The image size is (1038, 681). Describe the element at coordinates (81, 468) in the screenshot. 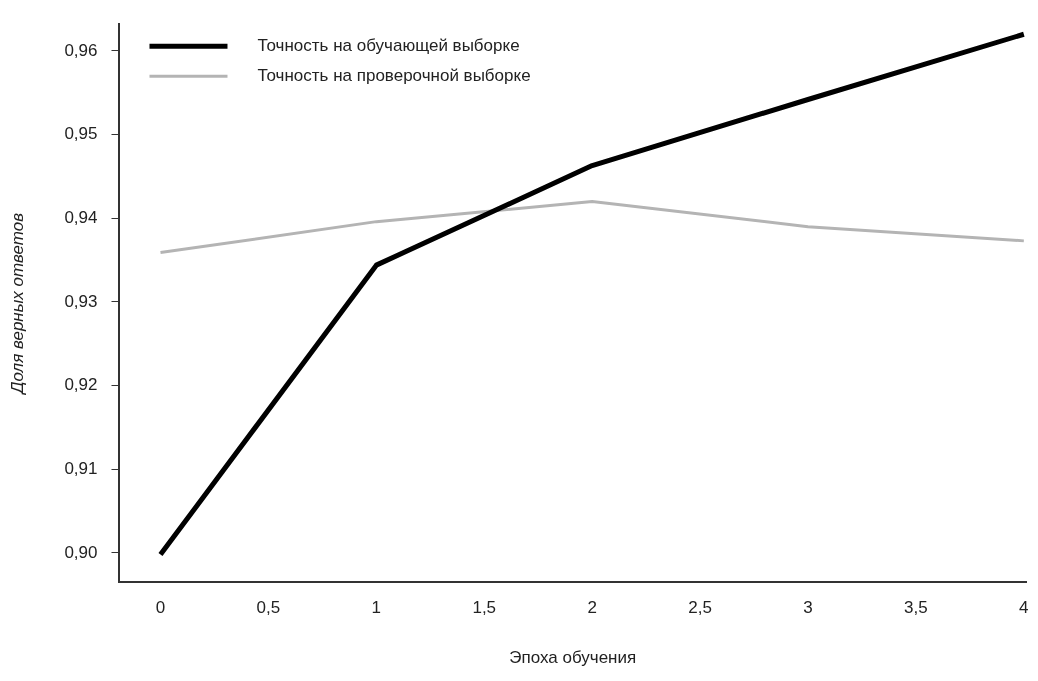

I see `y-tick-label: 0,91` at that location.